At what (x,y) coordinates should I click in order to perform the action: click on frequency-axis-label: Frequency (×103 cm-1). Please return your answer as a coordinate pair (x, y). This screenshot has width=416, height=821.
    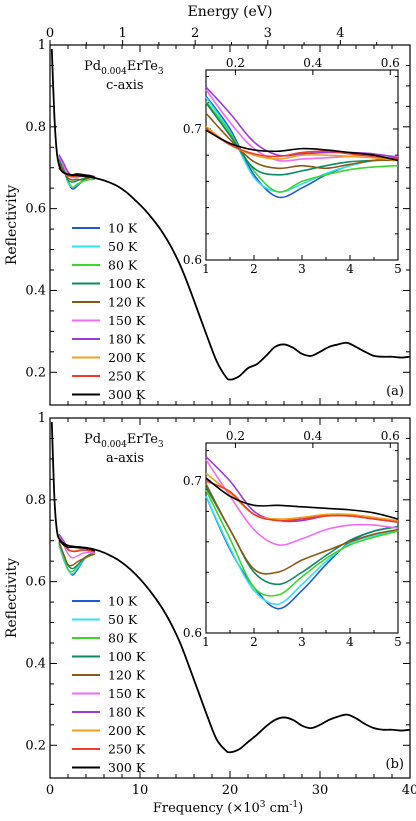
    Looking at the image, I should click on (228, 808).